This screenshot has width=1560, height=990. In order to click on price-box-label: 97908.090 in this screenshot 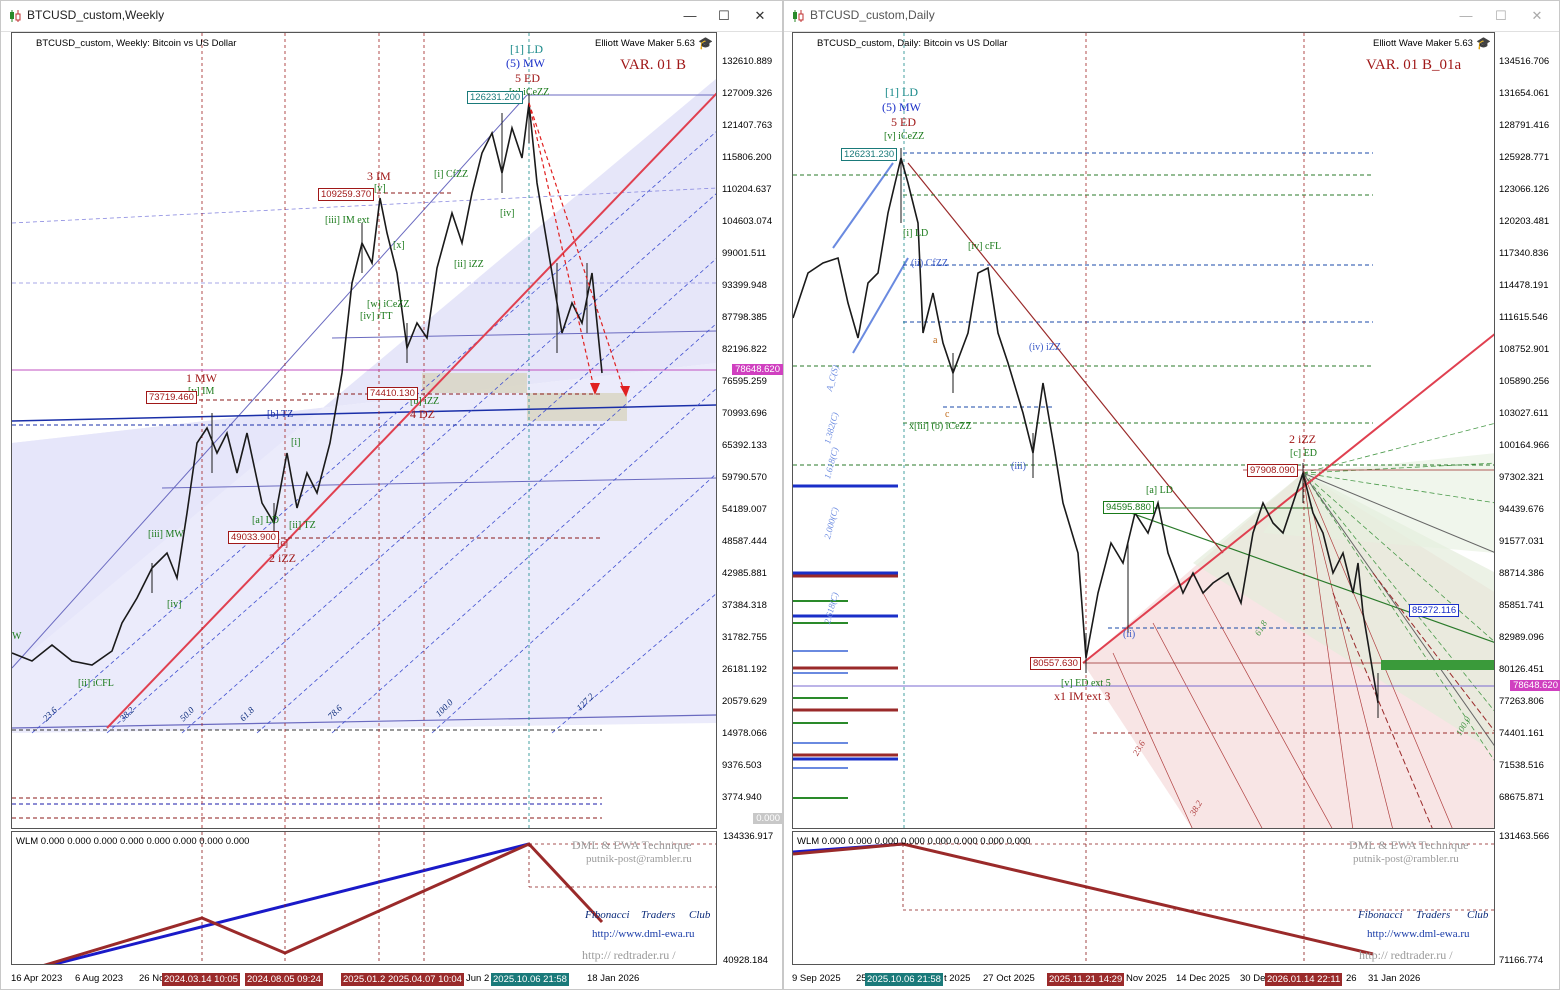, I will do `click(1272, 470)`.